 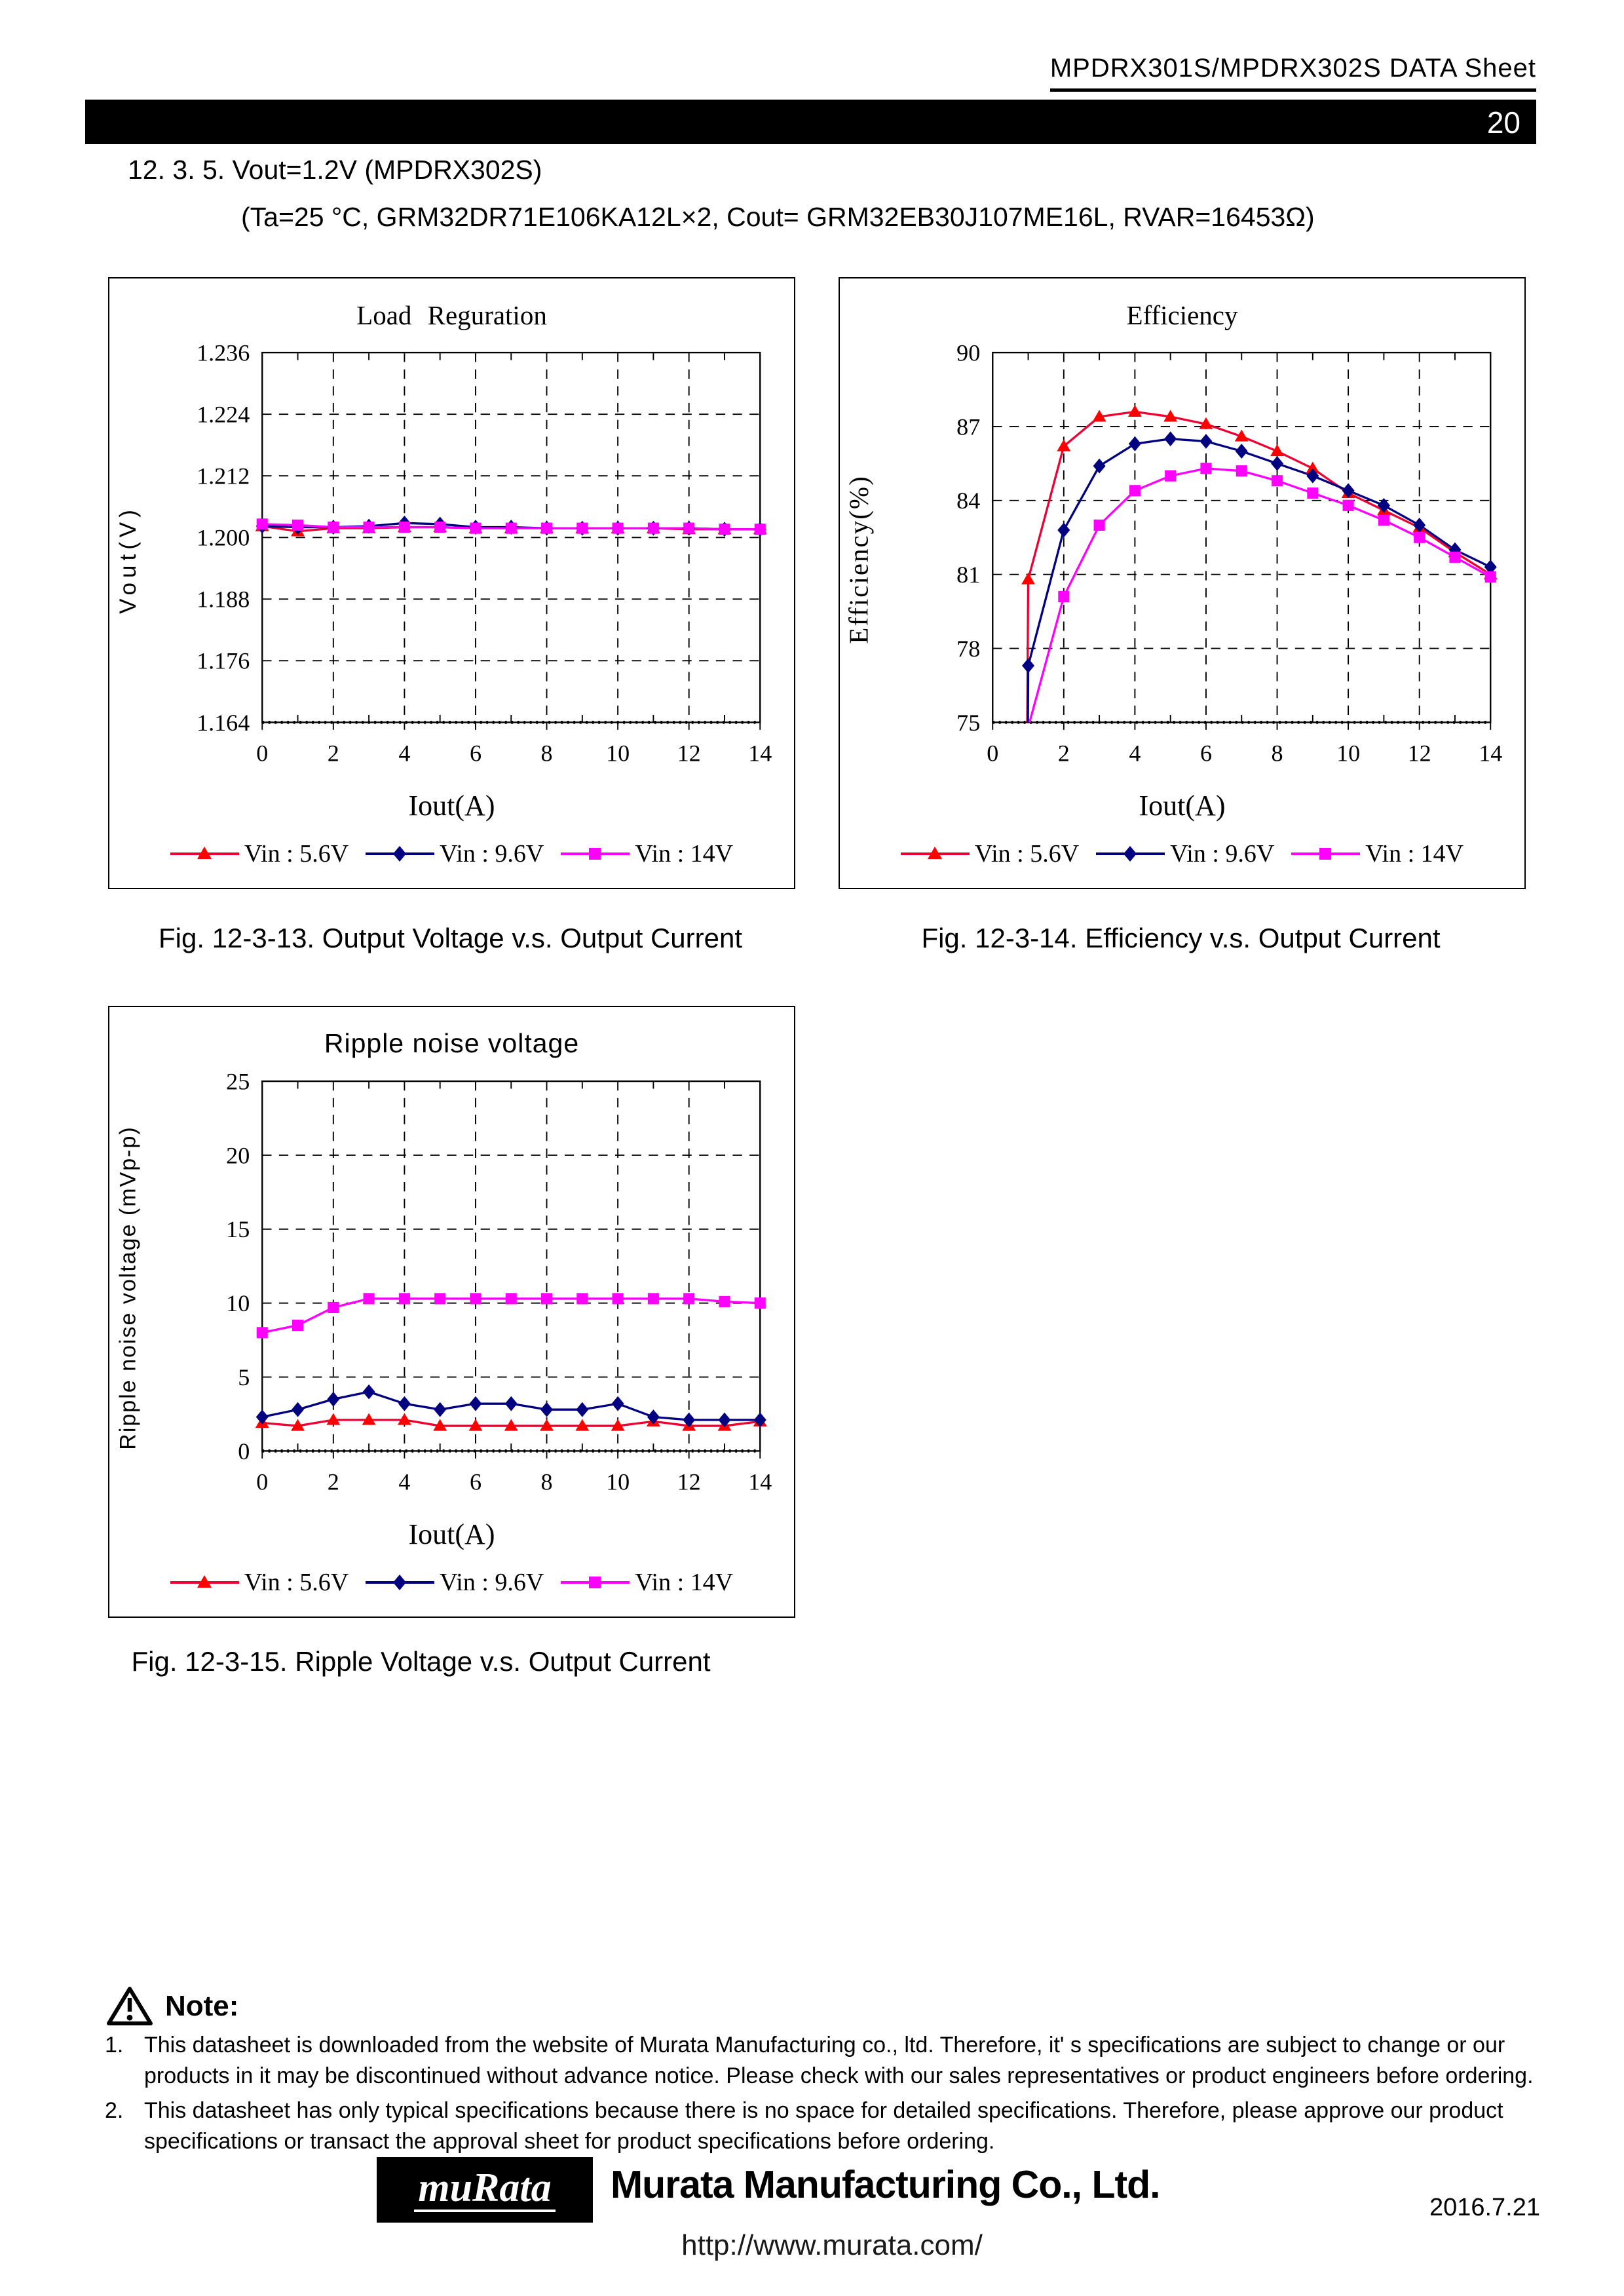 I want to click on y-axis-label: Ripple noise voltage (mVp-p), so click(x=128, y=1287).